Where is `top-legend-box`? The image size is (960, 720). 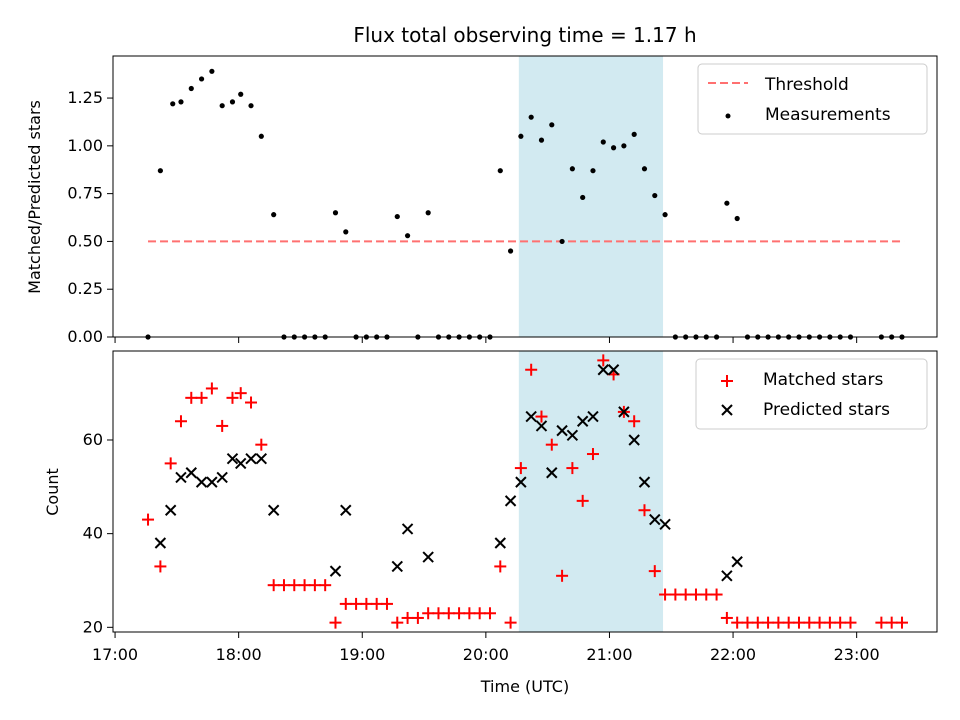
top-legend-box is located at coordinates (812, 99).